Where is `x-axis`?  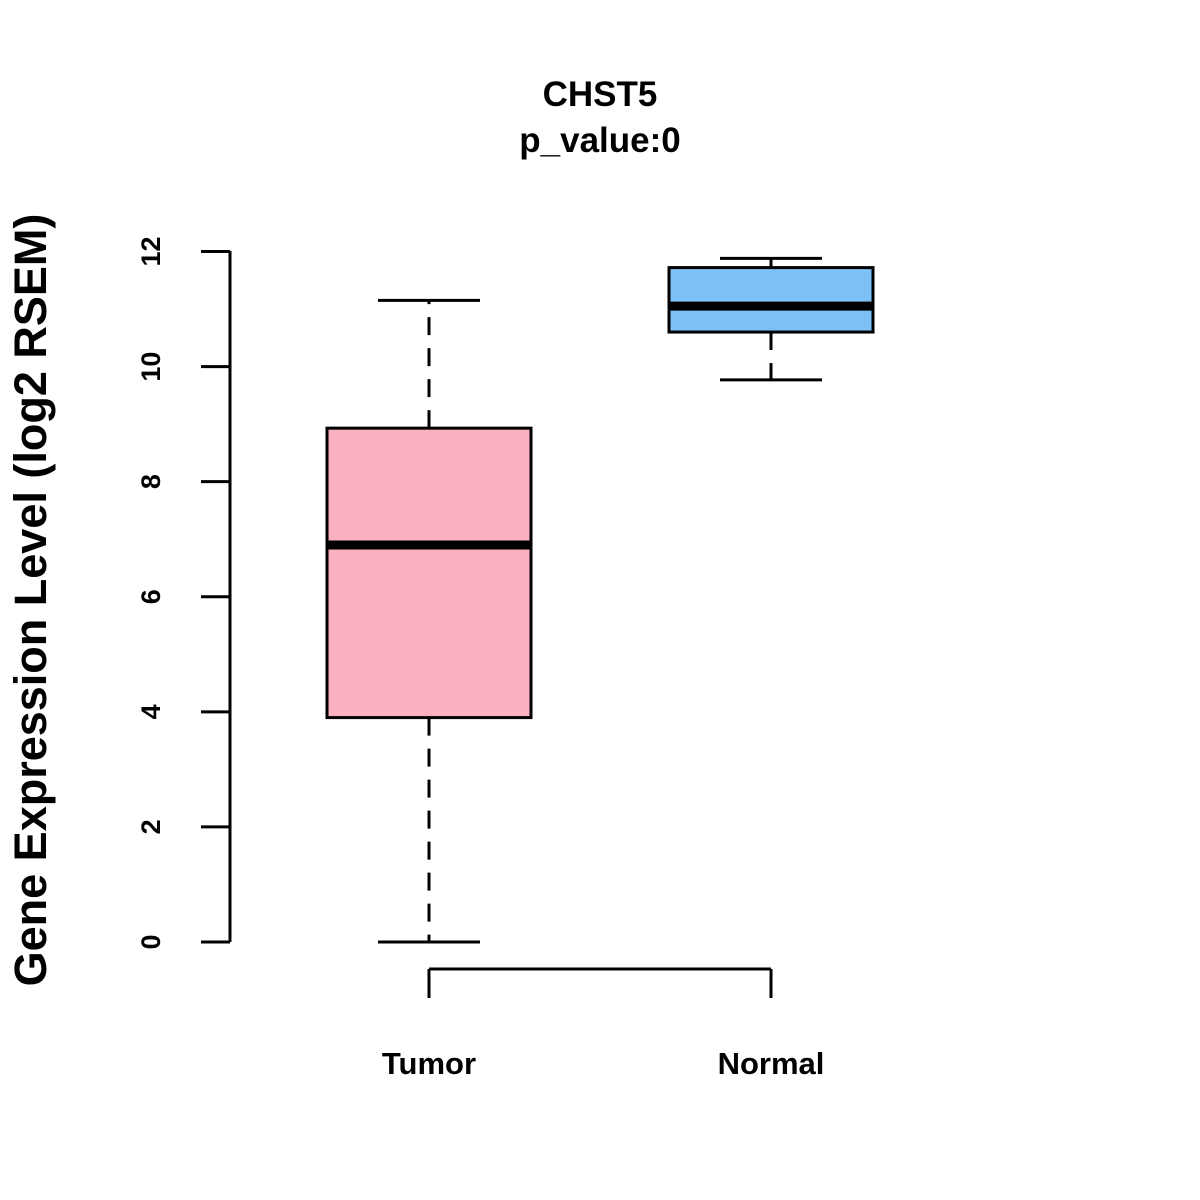 x-axis is located at coordinates (600, 982).